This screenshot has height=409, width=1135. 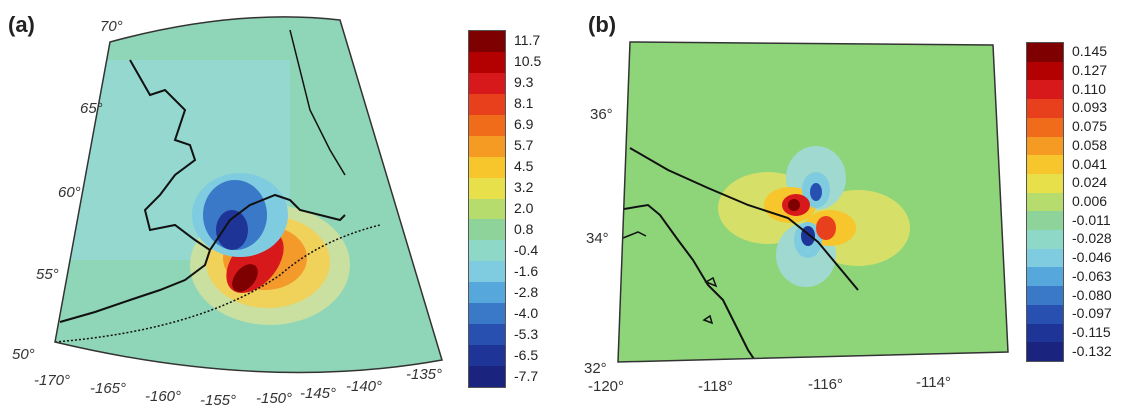 I want to click on lon-label-170: -170°, so click(x=52, y=380).